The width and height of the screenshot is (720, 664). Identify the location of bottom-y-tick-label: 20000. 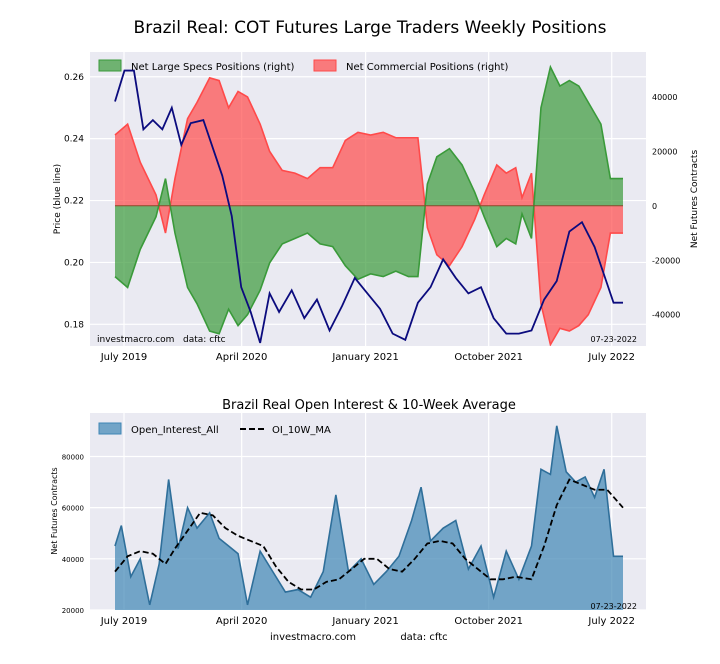
(73, 611).